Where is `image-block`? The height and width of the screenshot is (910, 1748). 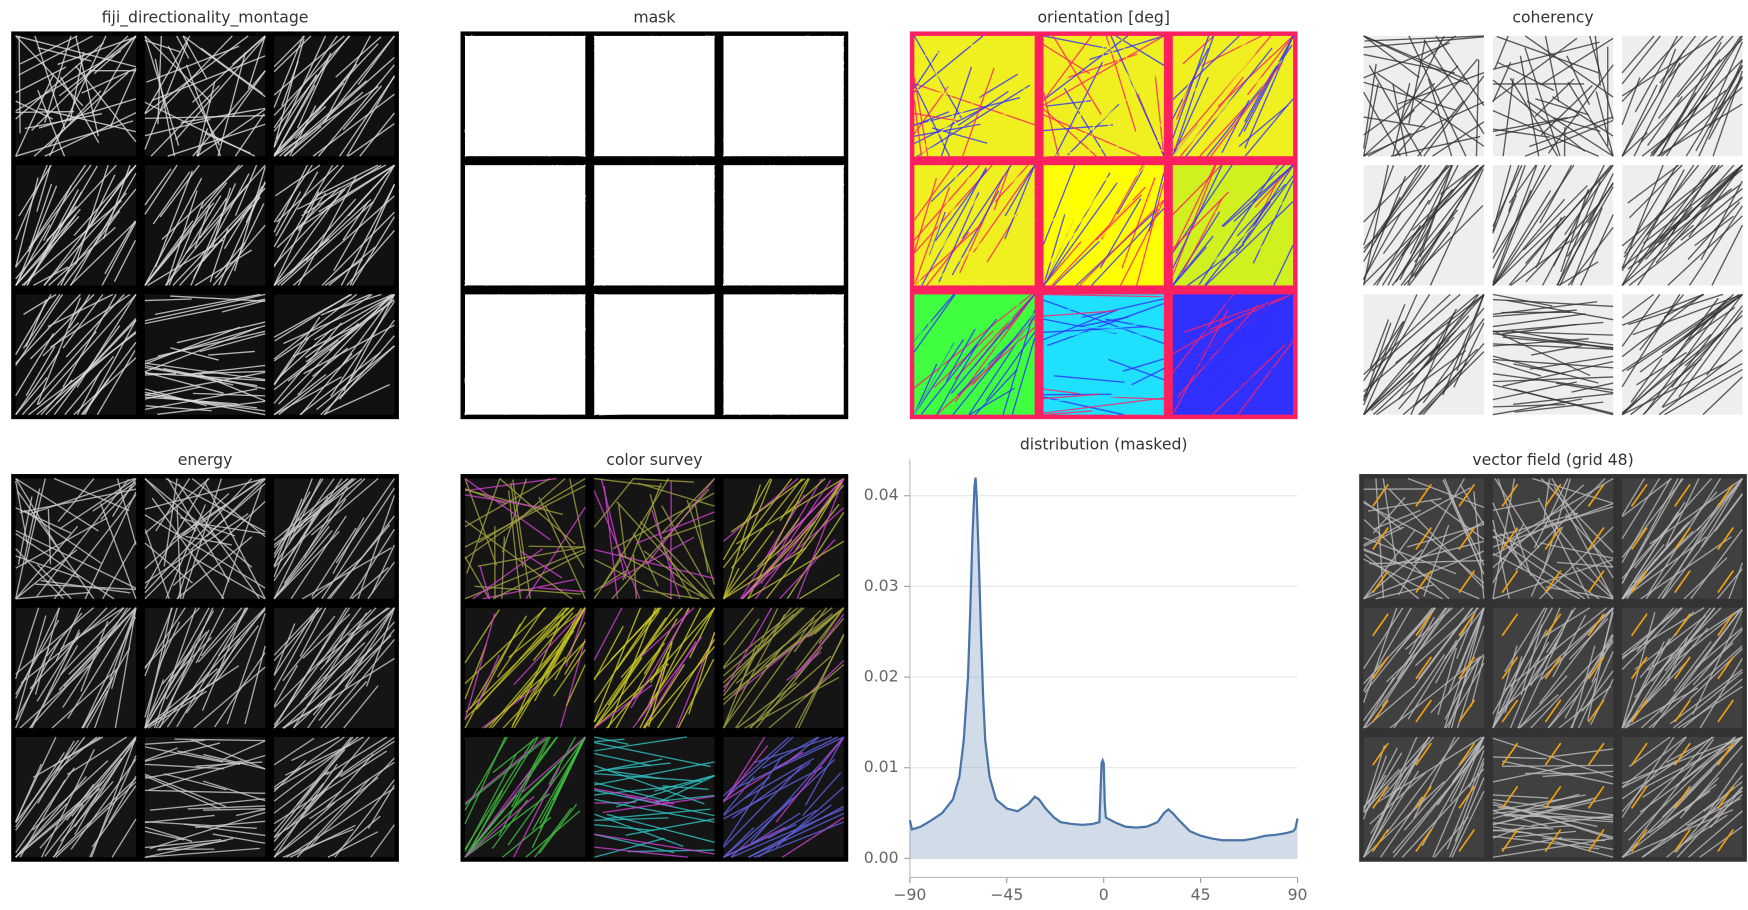
image-block is located at coordinates (1682, 96).